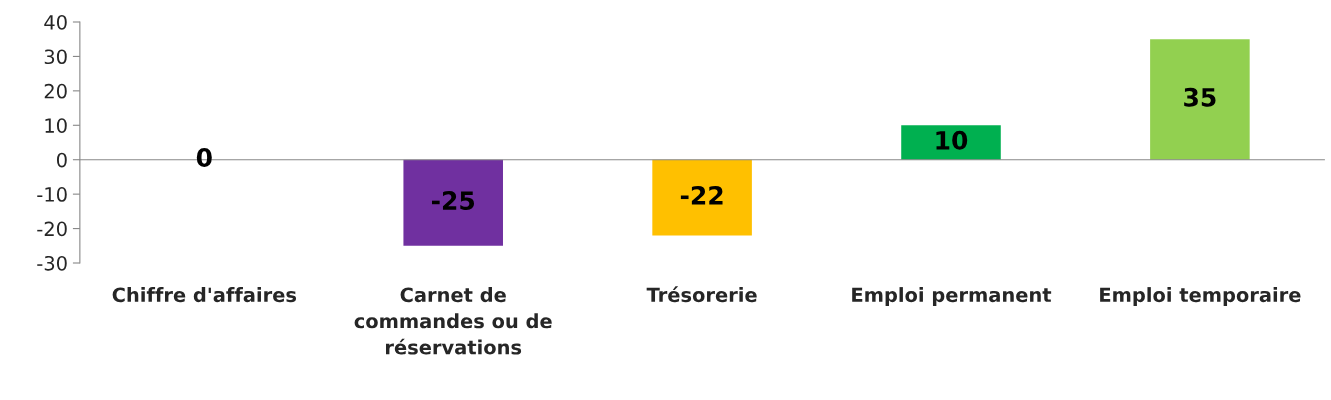 The height and width of the screenshot is (400, 1331). Describe the element at coordinates (55, 57) in the screenshot. I see `y-tick-label: 30` at that location.